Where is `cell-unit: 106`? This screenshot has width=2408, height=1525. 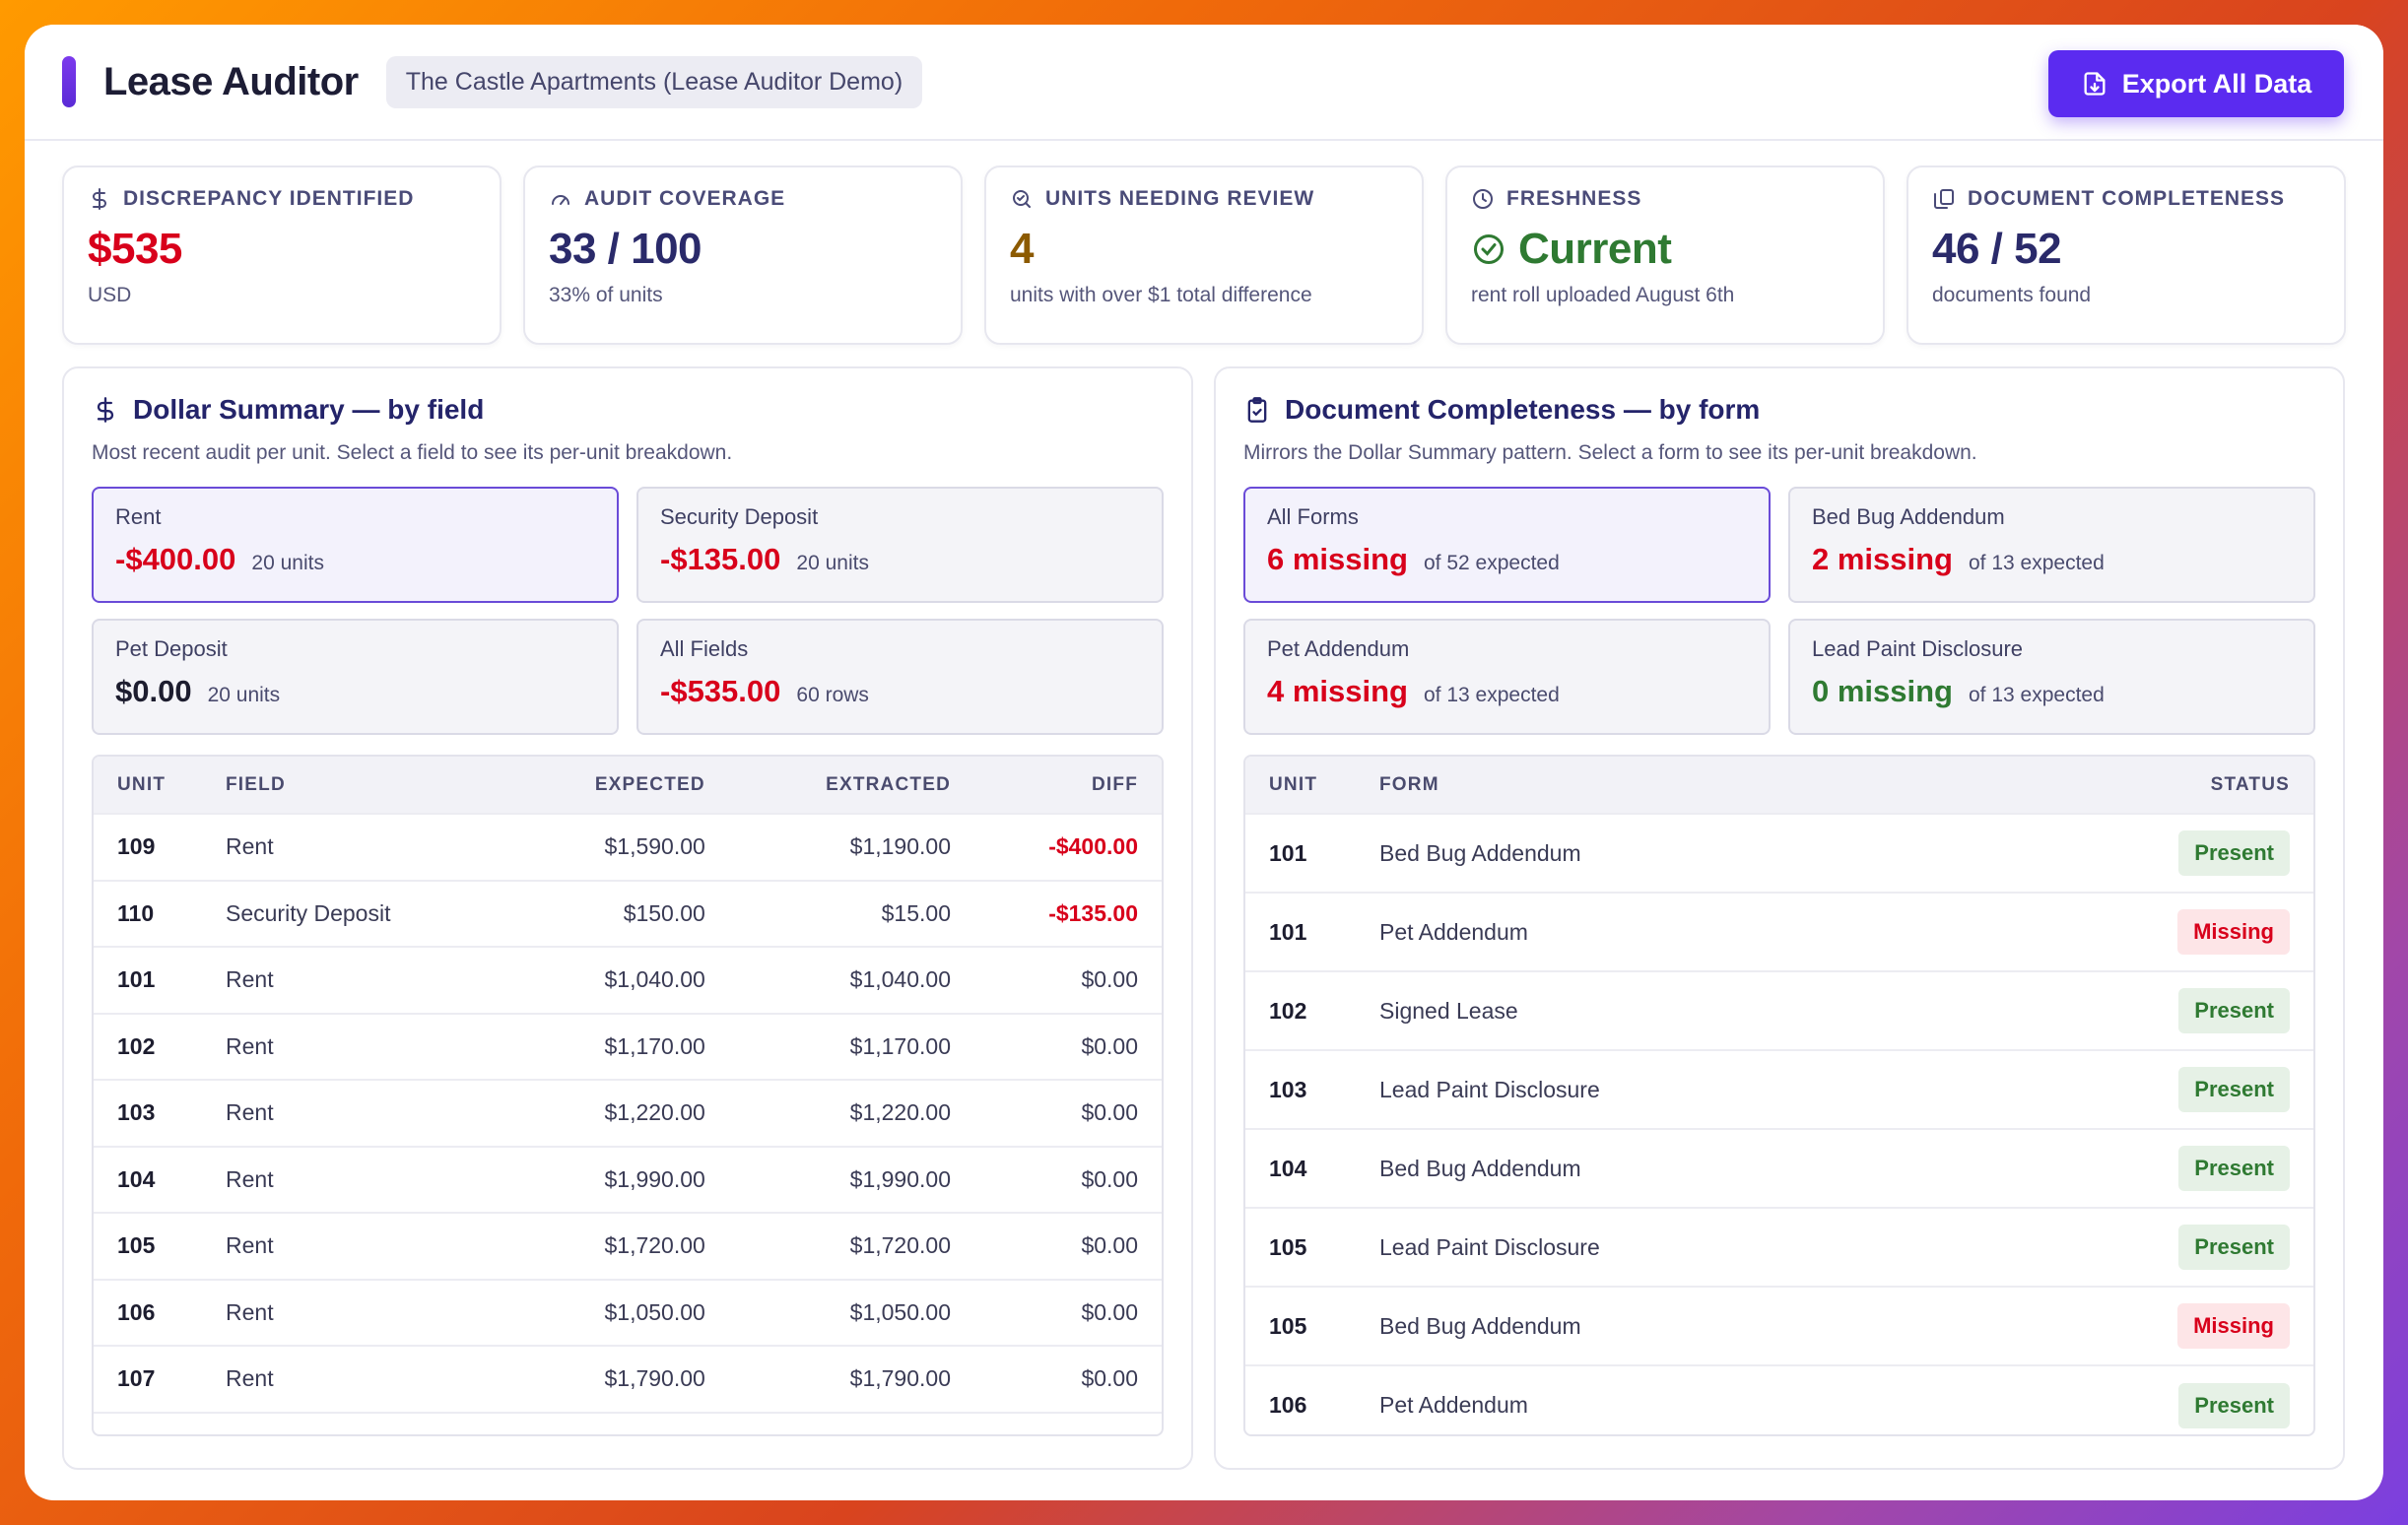 cell-unit: 106 is located at coordinates (1300, 1399).